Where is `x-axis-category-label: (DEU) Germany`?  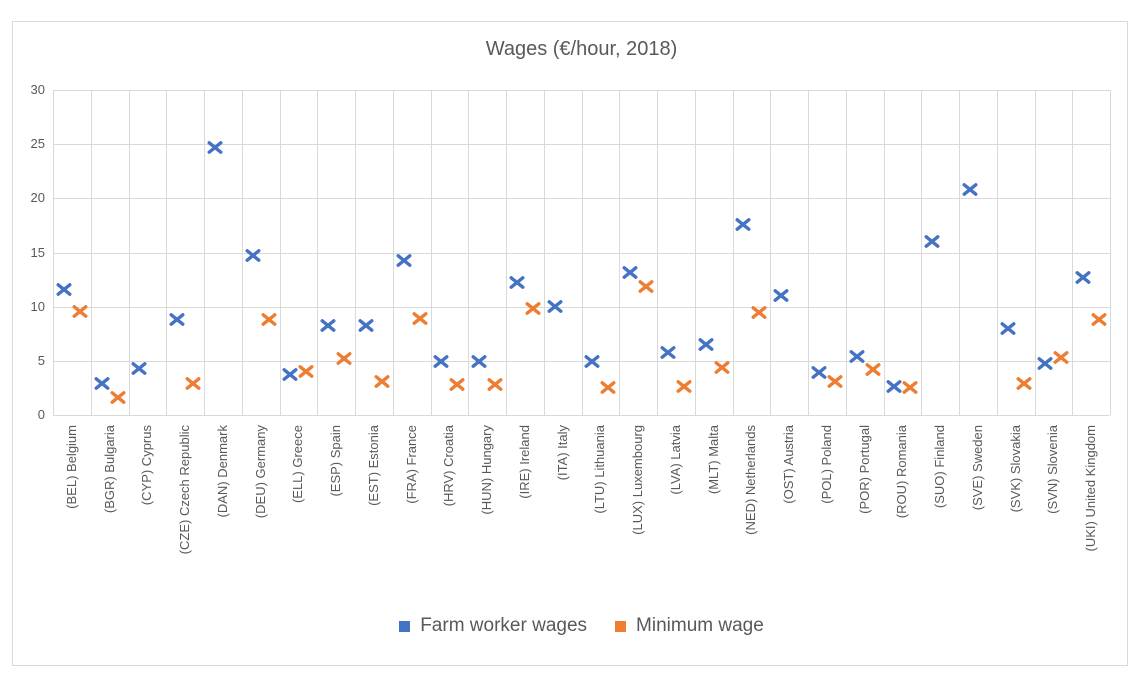 x-axis-category-label: (DEU) Germany is located at coordinates (260, 472).